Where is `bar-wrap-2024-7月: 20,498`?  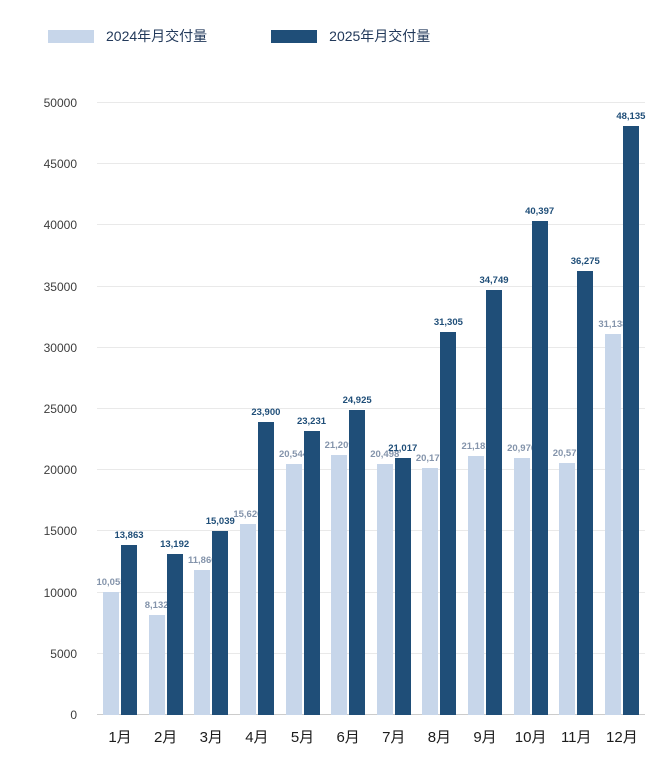
bar-wrap-2024-7月: 20,498 is located at coordinates (384, 409).